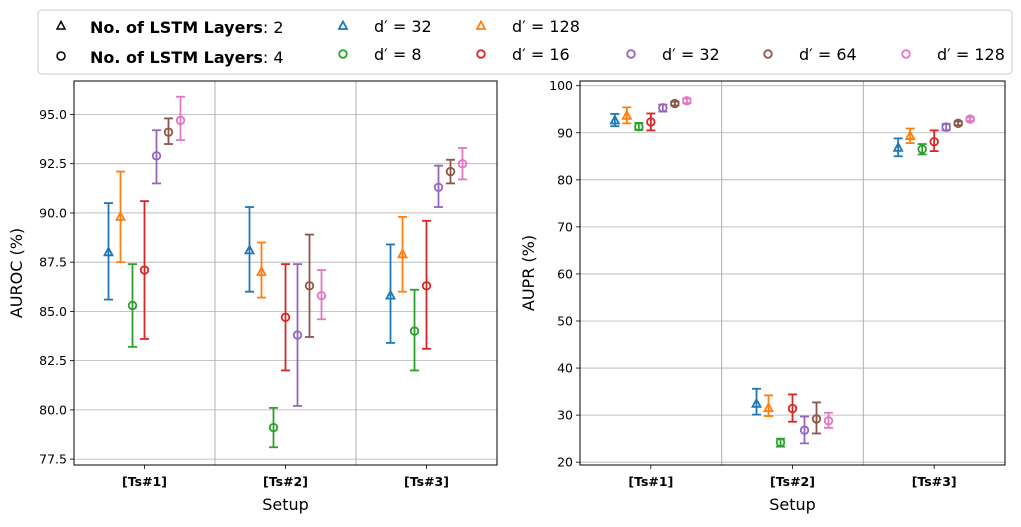 The width and height of the screenshot is (1021, 527). What do you see at coordinates (650, 481) in the screenshot?
I see `aupr-xtick-label: [Ts#1]` at bounding box center [650, 481].